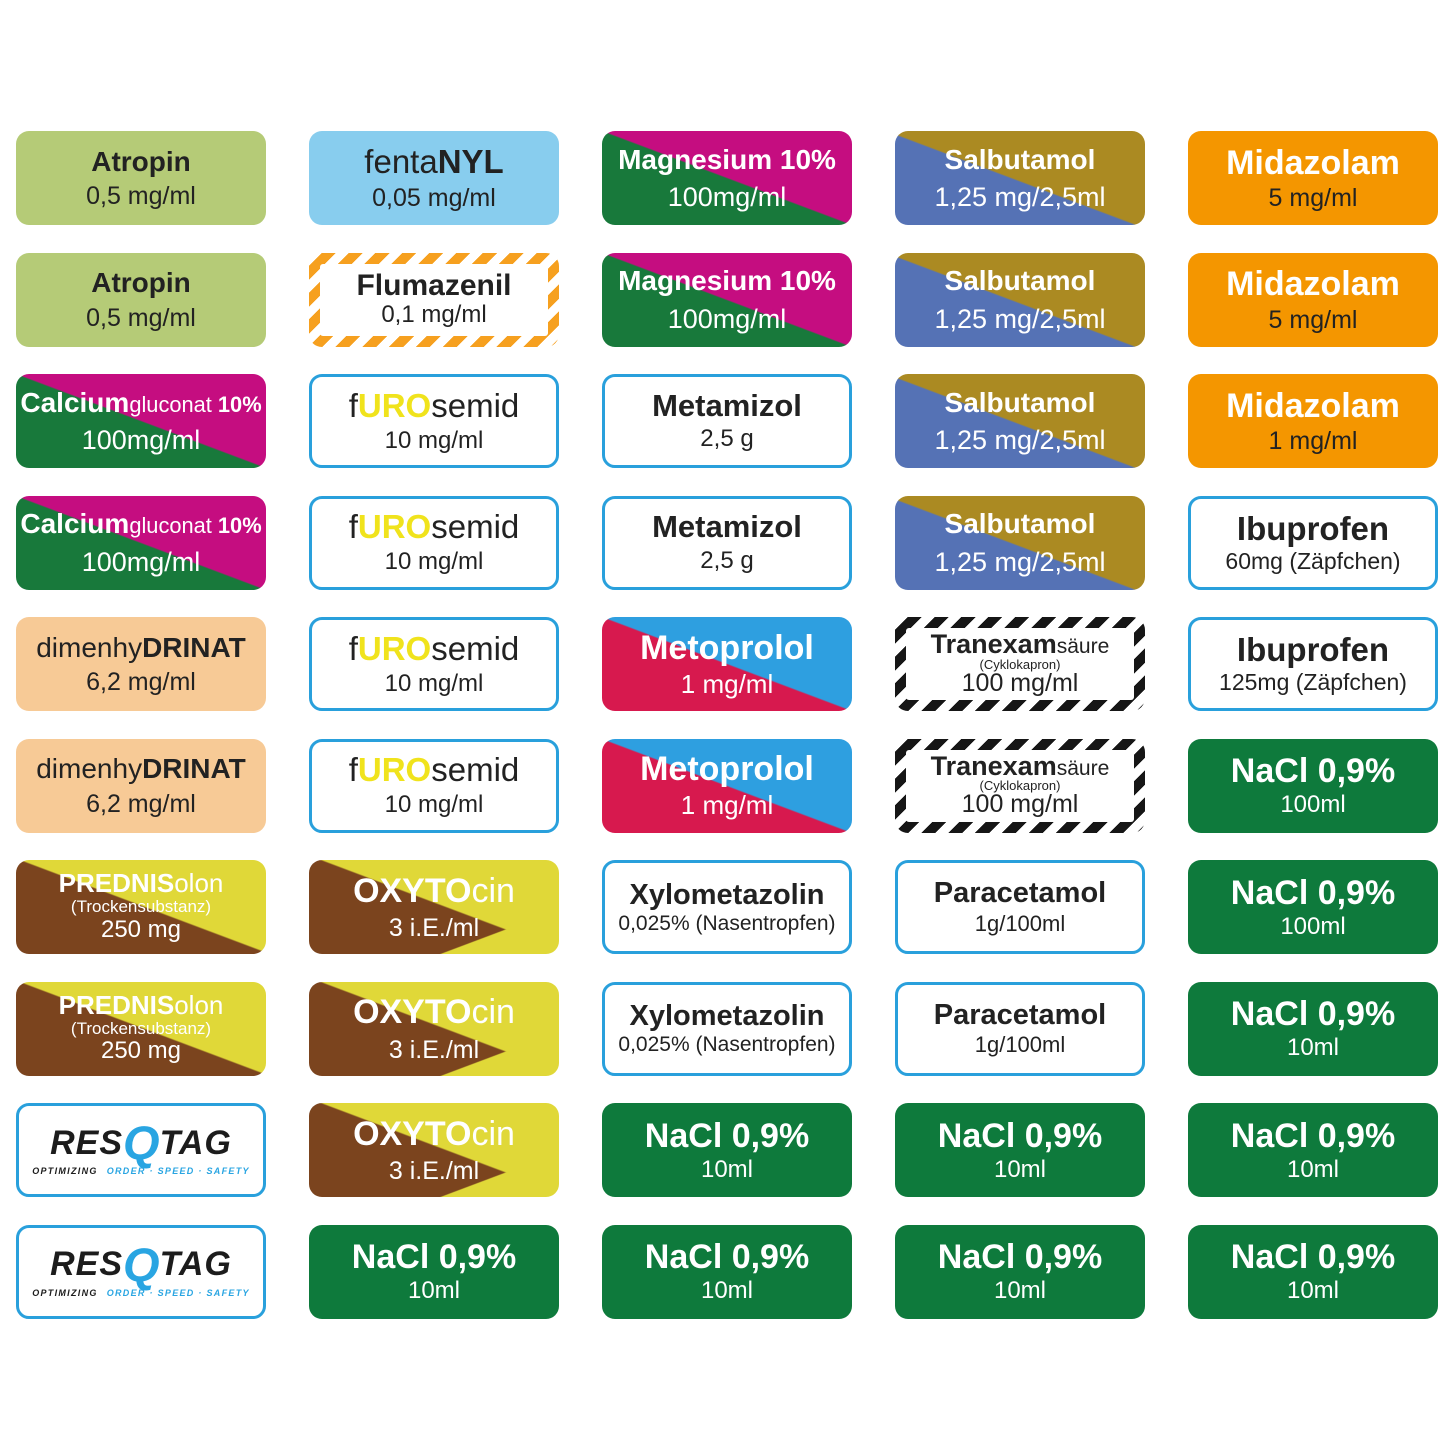 The image size is (1445, 1445). What do you see at coordinates (141, 542) in the screenshot?
I see `label-calcium: Calciumgluconat 10% 100mg/ml` at bounding box center [141, 542].